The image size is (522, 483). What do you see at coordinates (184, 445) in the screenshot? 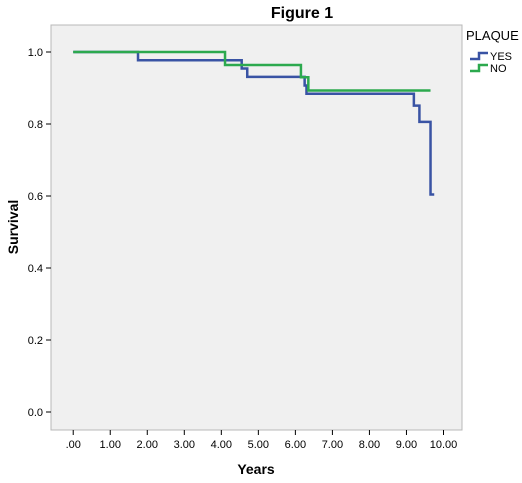
I see `x-tick-label: 3.00` at bounding box center [184, 445].